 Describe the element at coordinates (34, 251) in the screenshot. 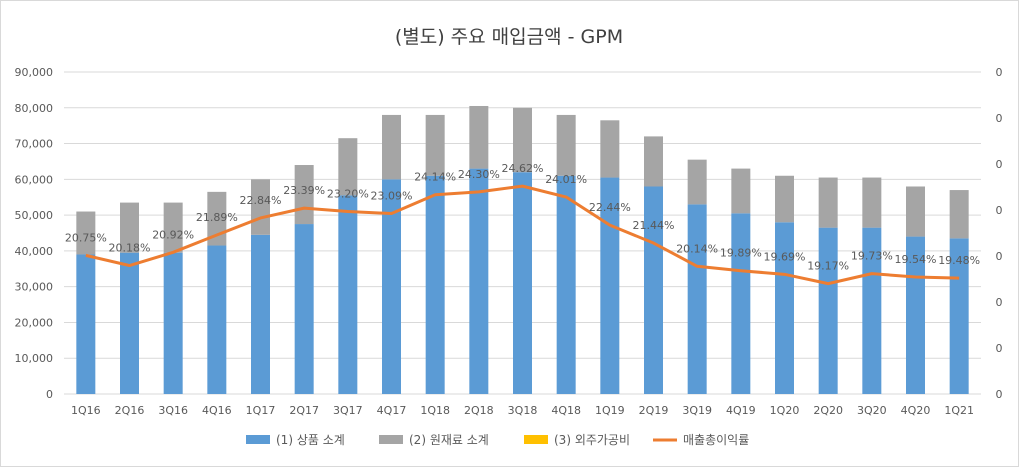

I see `y-tick-label: 40,000` at that location.